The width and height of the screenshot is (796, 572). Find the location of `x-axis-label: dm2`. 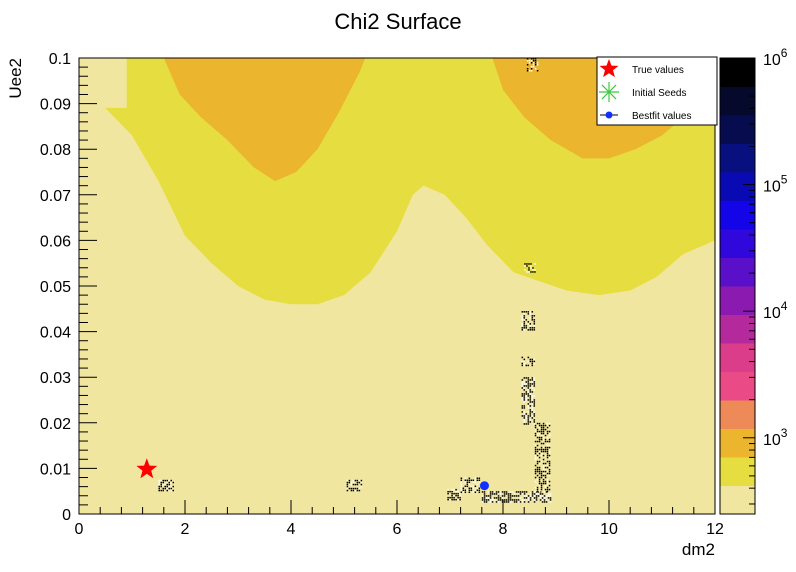

x-axis-label: dm2 is located at coordinates (698, 549).